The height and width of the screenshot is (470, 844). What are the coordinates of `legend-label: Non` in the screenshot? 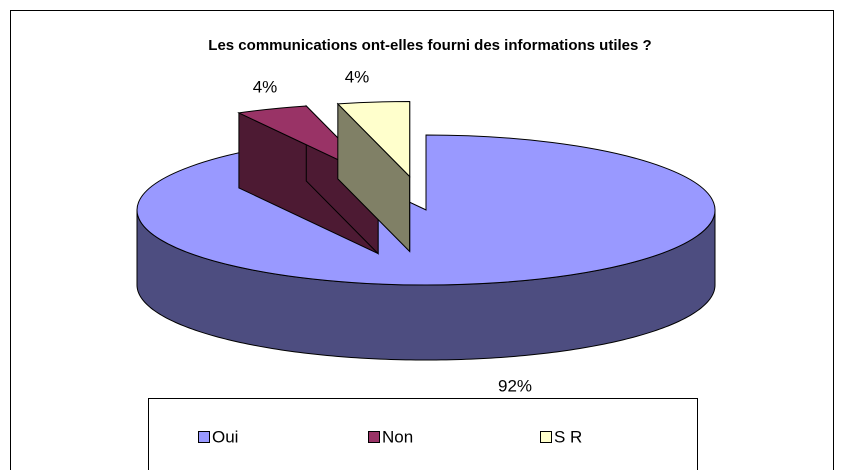 It's located at (397, 436).